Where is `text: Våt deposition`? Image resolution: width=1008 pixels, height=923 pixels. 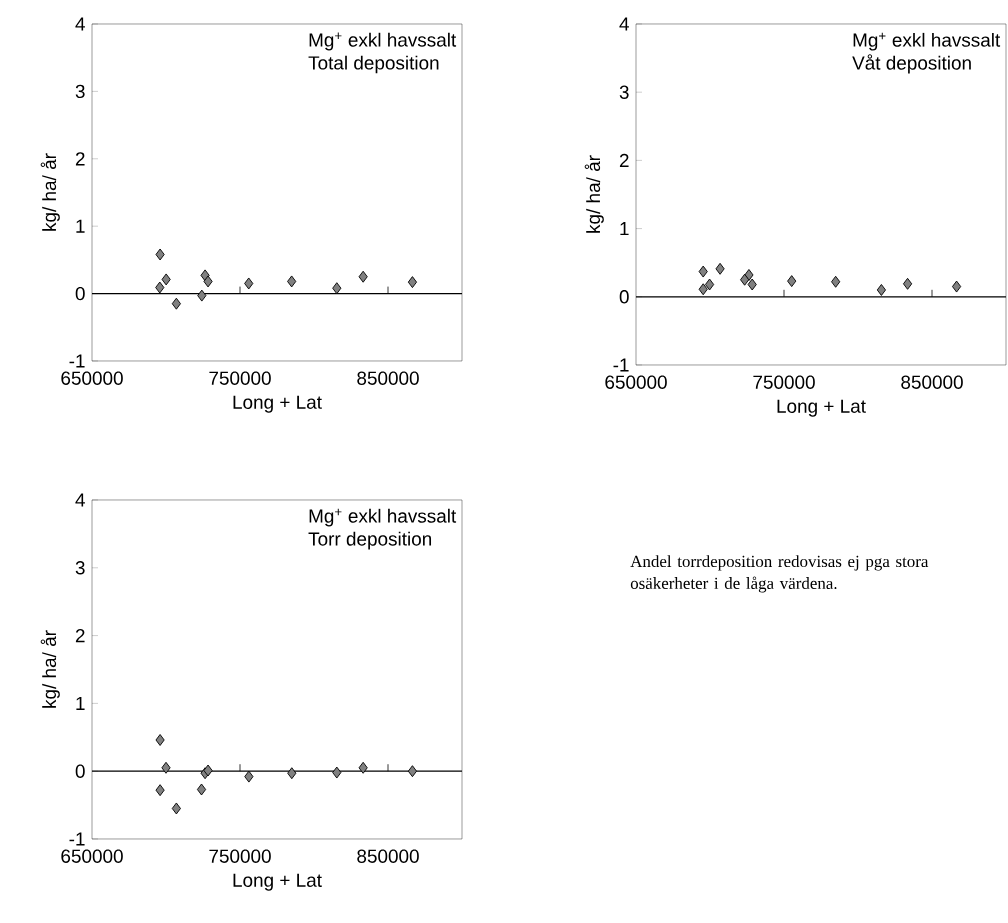
text: Våt deposition is located at coordinates (911, 64).